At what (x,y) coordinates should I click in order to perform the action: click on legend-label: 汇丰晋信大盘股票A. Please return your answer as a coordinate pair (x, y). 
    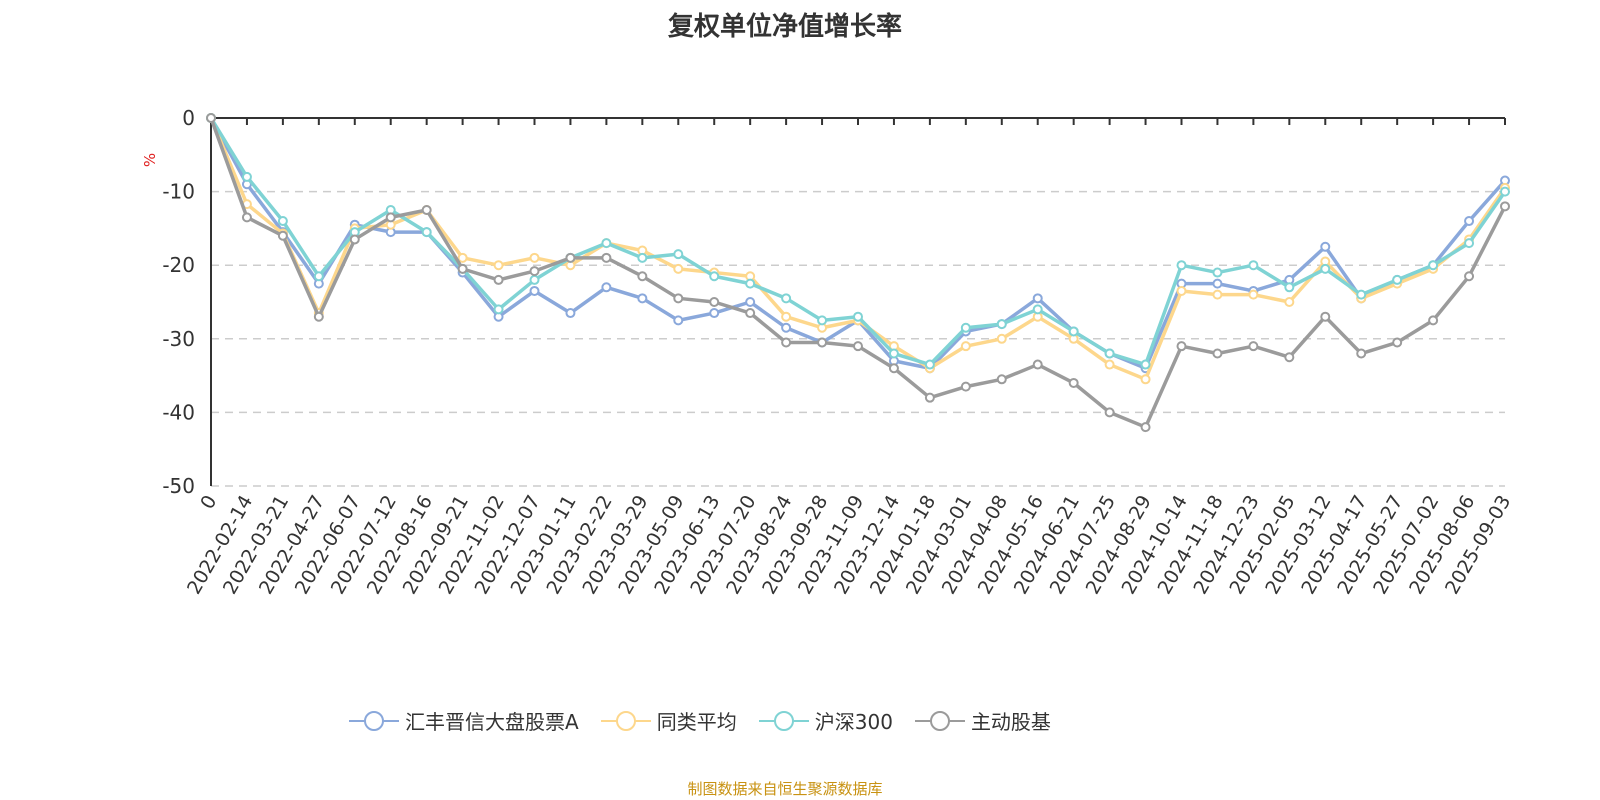
    Looking at the image, I should click on (492, 722).